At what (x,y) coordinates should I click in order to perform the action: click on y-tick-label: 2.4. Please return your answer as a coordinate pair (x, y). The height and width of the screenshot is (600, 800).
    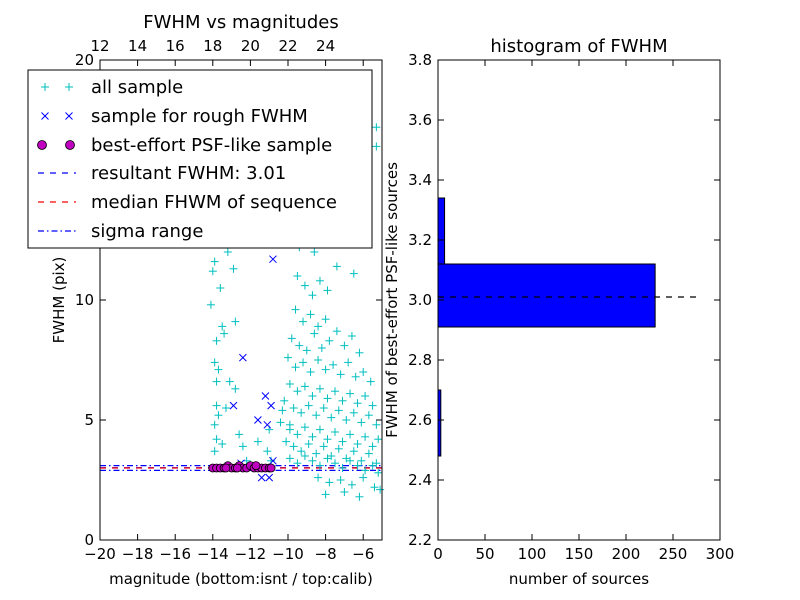
    Looking at the image, I should click on (420, 480).